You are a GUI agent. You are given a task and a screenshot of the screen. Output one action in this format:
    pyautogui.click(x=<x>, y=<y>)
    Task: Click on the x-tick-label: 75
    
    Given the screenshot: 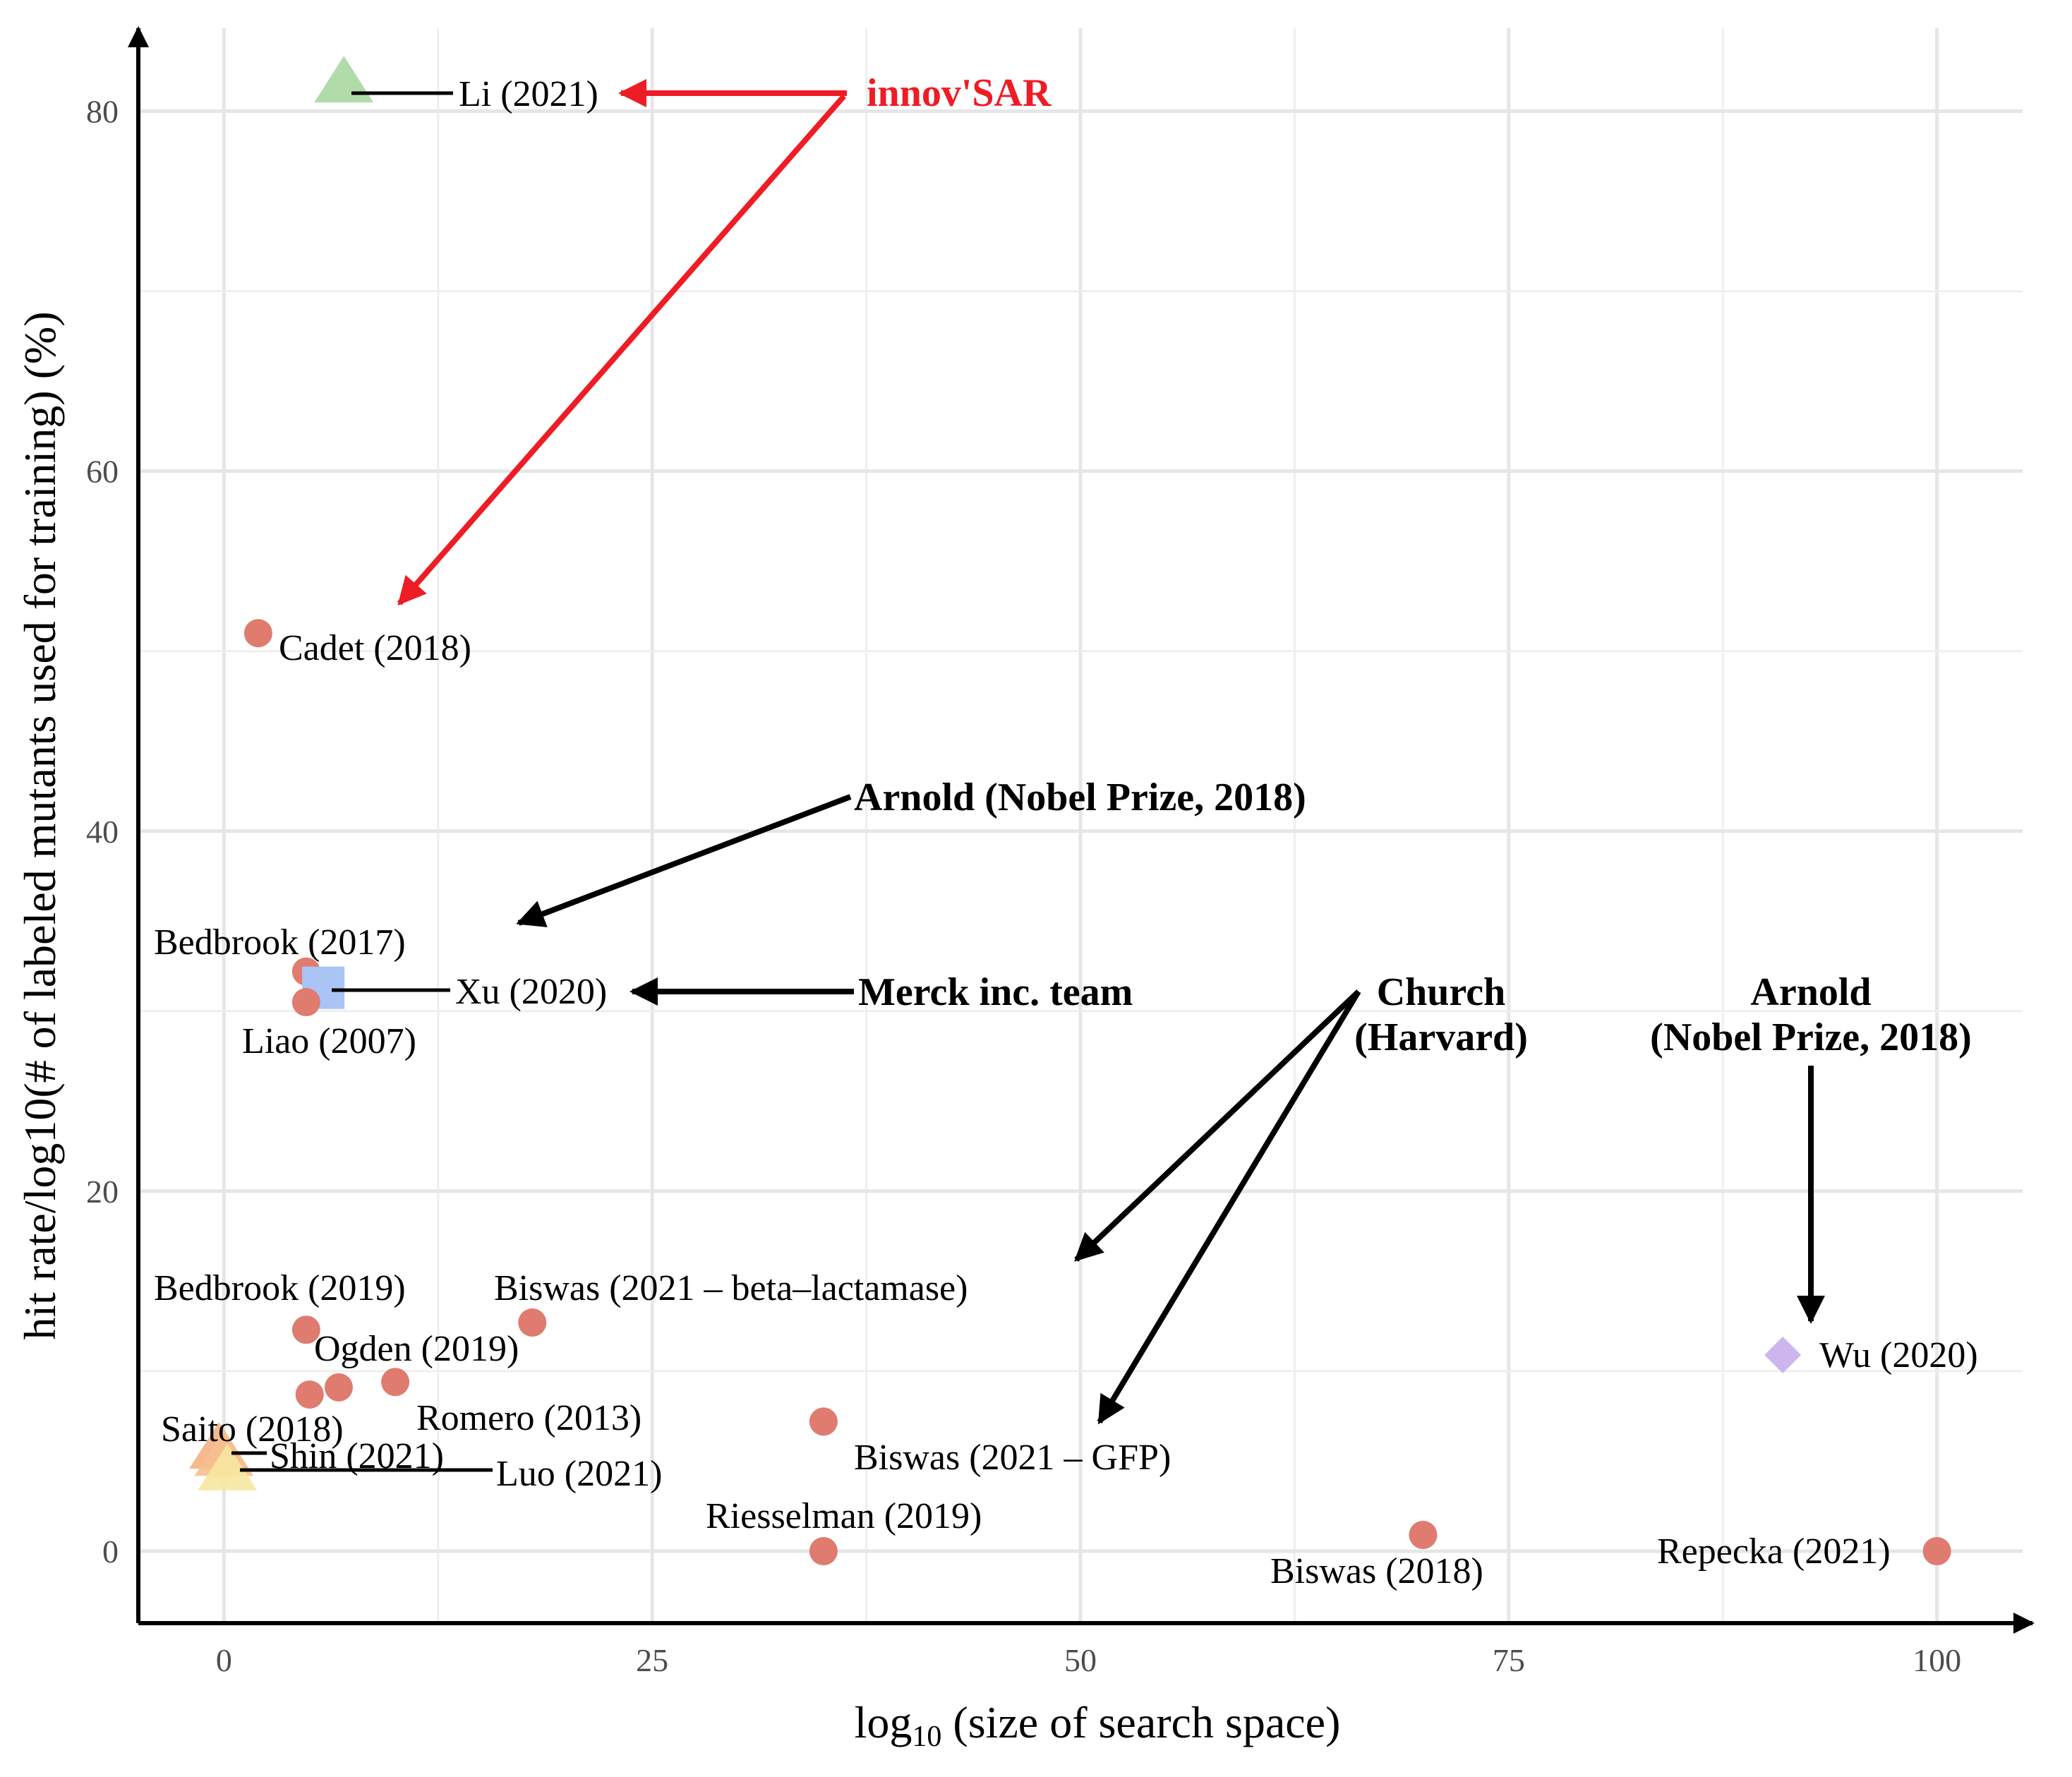 What is the action you would take?
    pyautogui.click(x=1509, y=1660)
    